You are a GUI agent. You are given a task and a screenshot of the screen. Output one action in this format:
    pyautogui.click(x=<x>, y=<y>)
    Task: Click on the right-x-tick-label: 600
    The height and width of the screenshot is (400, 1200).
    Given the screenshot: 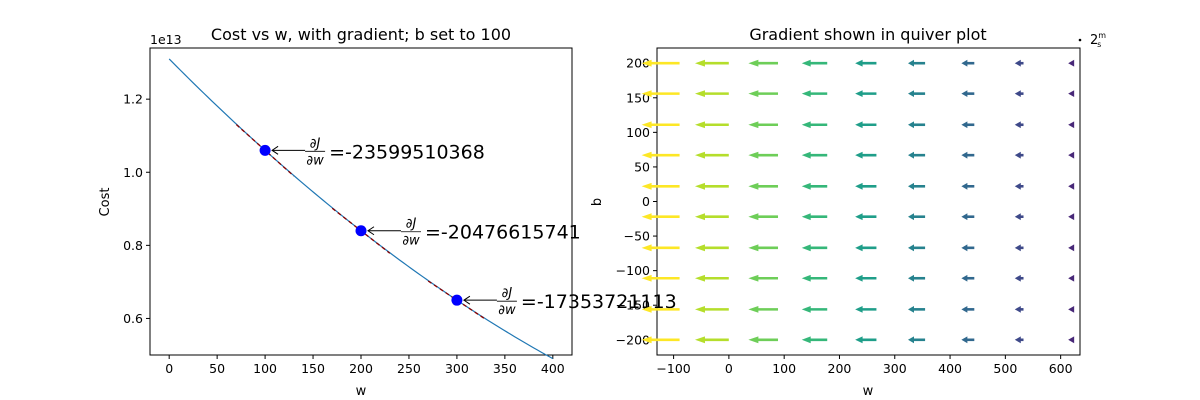 What is the action you would take?
    pyautogui.click(x=1061, y=368)
    